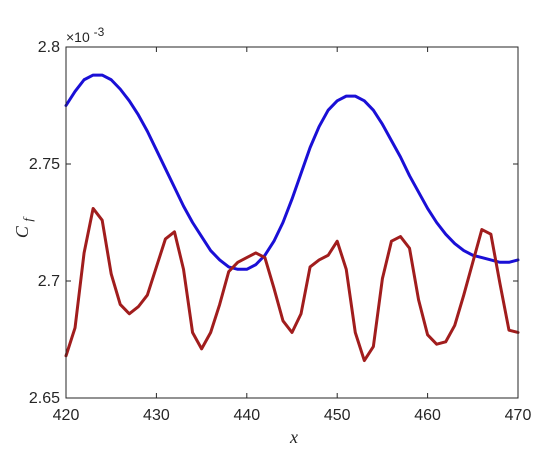 The image size is (550, 450). What do you see at coordinates (27, 219) in the screenshot?
I see `y-axis-label-subscript: f` at bounding box center [27, 219].